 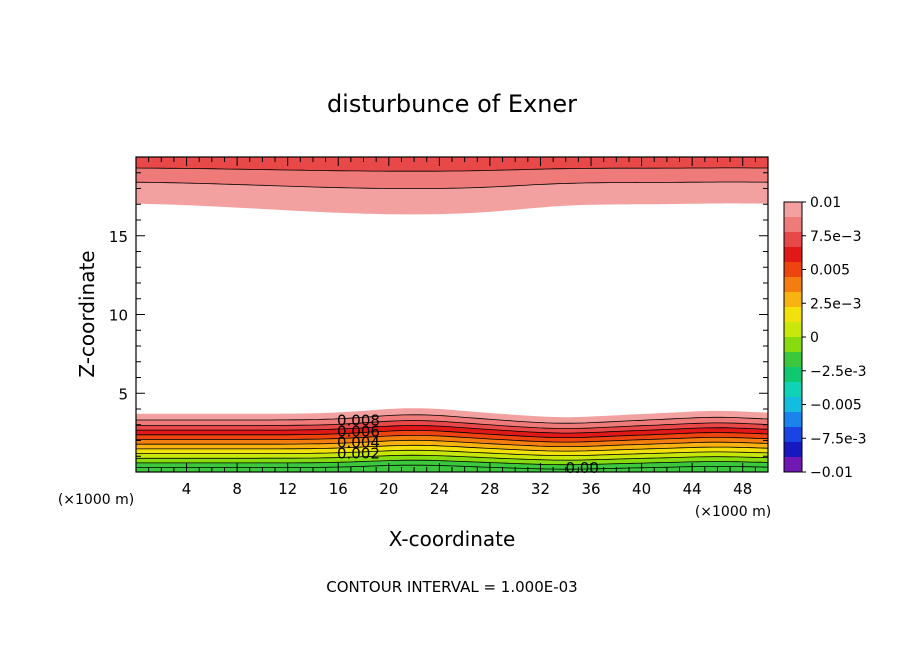 What do you see at coordinates (237, 489) in the screenshot?
I see `x-tick-label: 8` at bounding box center [237, 489].